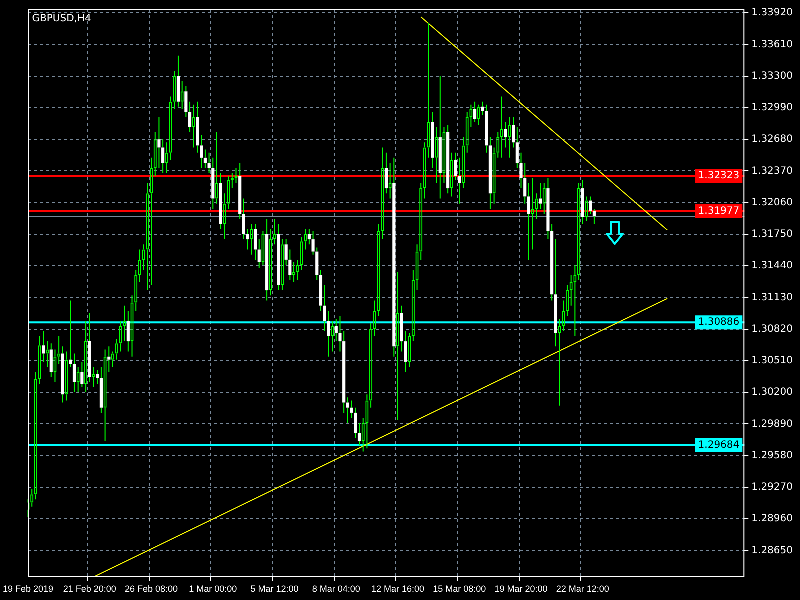  Describe the element at coordinates (583, 589) in the screenshot. I see `x-tick-label: 22 Mar 12:00` at that location.